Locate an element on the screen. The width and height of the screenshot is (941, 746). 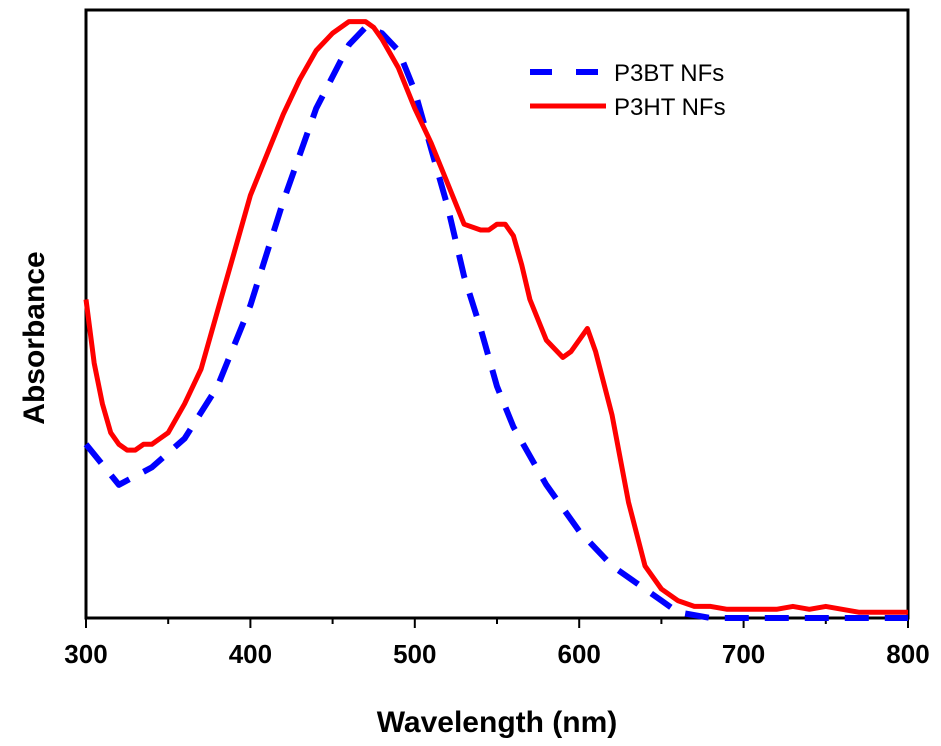
legend: P3BT NFs P3HT NFs is located at coordinates (628, 90).